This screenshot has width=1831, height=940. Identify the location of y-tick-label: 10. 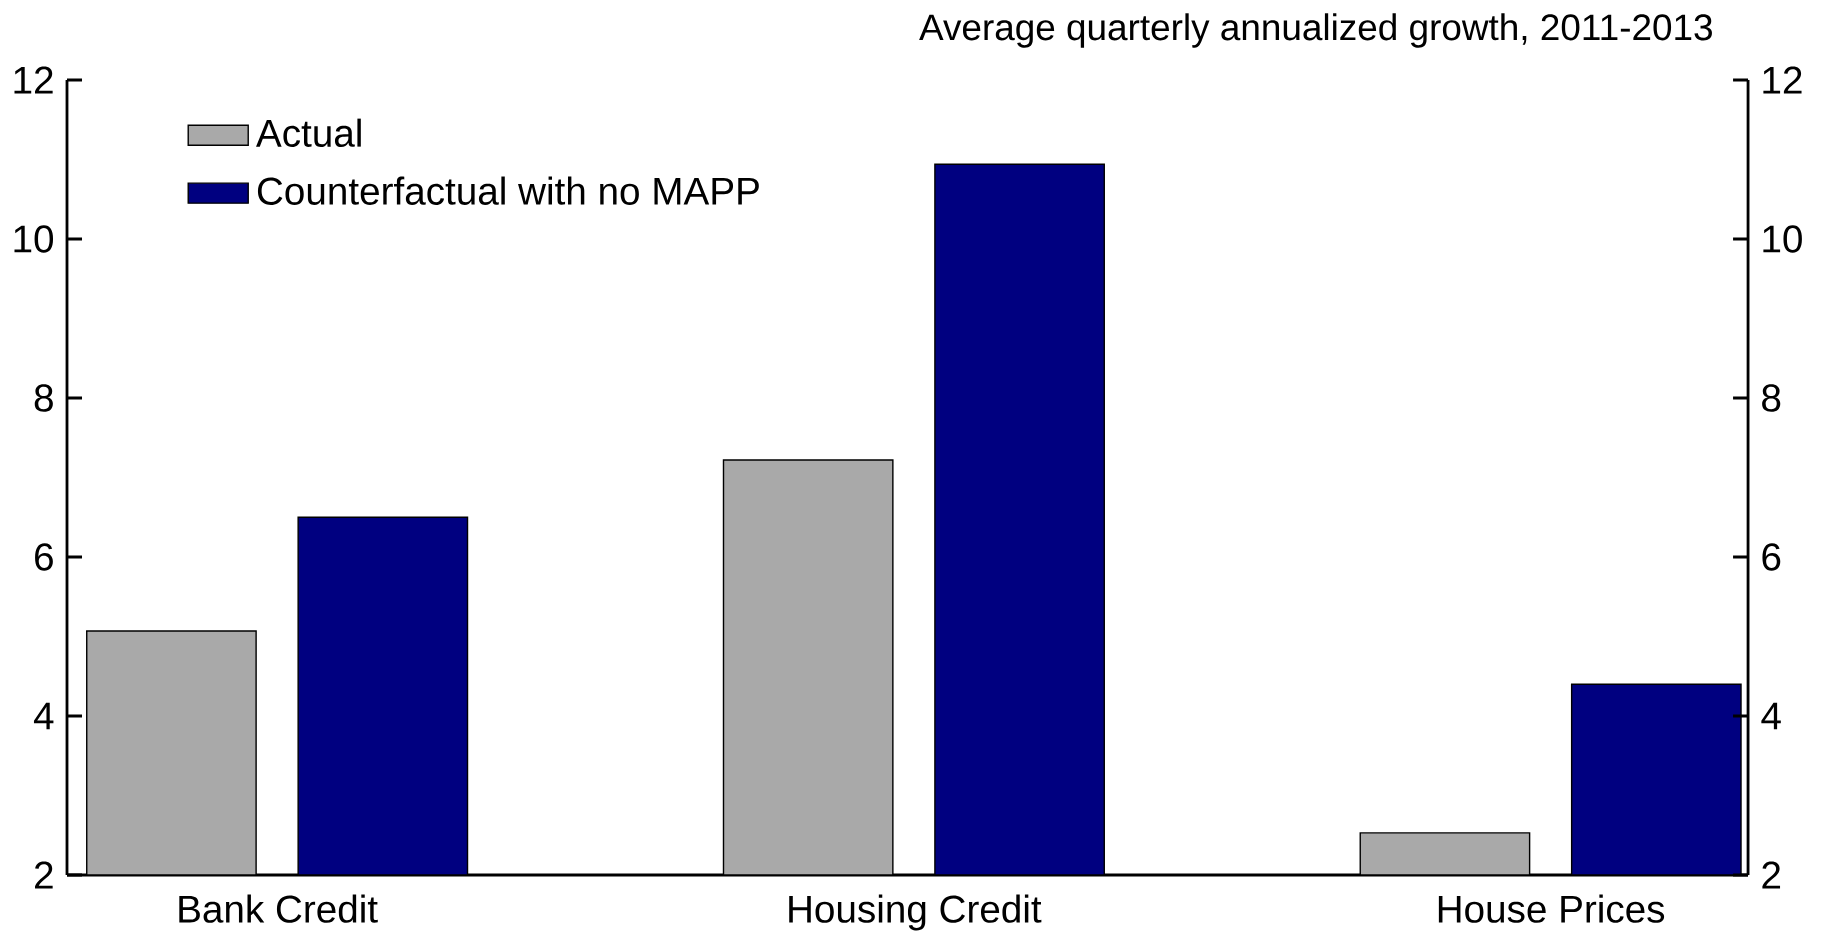
(1782, 239).